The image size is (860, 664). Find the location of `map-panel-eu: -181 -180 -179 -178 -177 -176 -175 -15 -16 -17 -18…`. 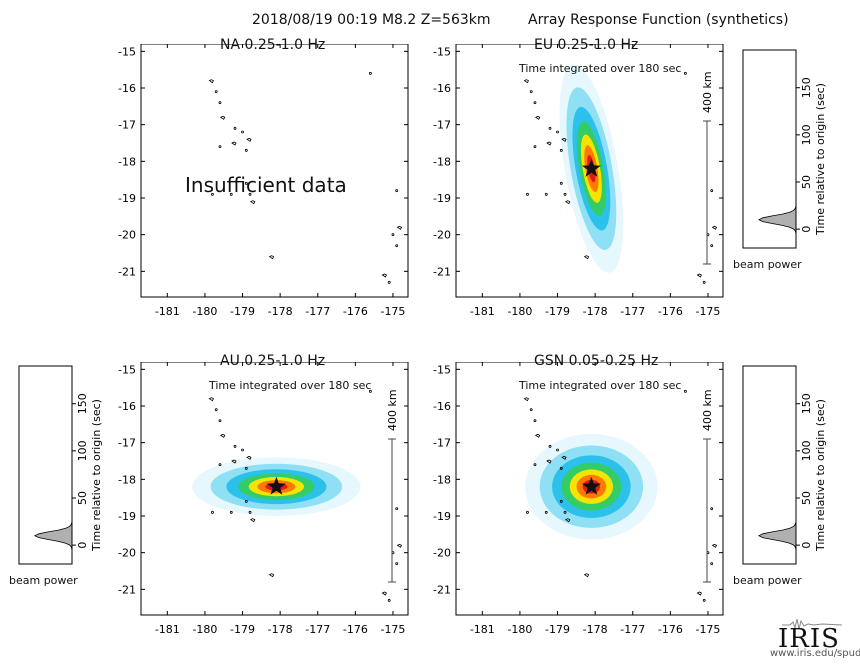

map-panel-eu: -181 -180 -179 -178 -177 -176 -175 -15 -16 -17 -18… is located at coordinates (578, 181).